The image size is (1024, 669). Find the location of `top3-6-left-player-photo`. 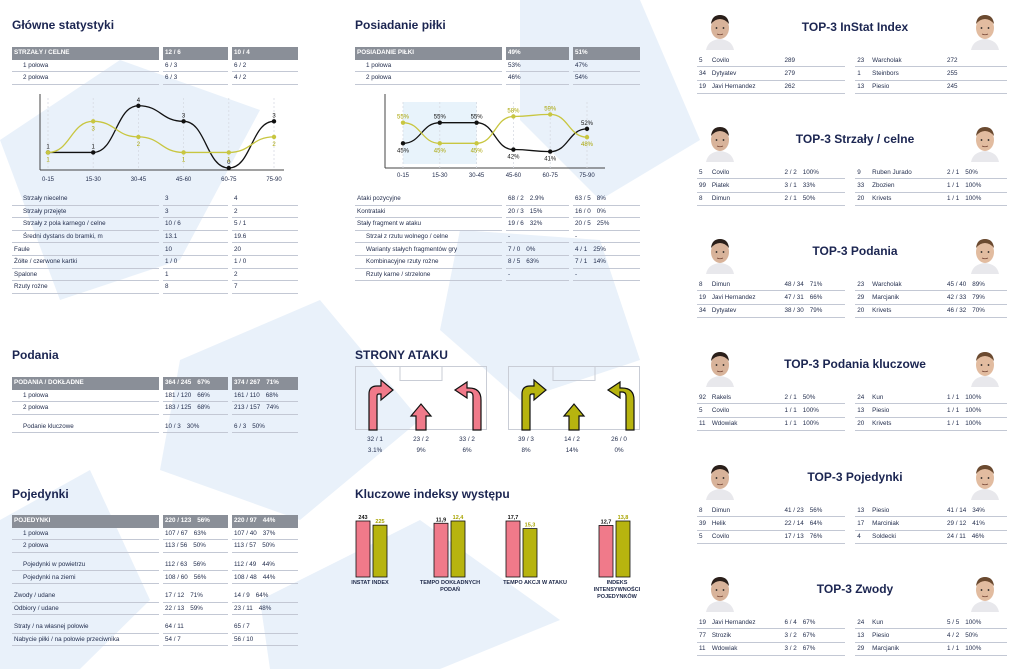

top3-6-left-player-photo is located at coordinates (720, 594).